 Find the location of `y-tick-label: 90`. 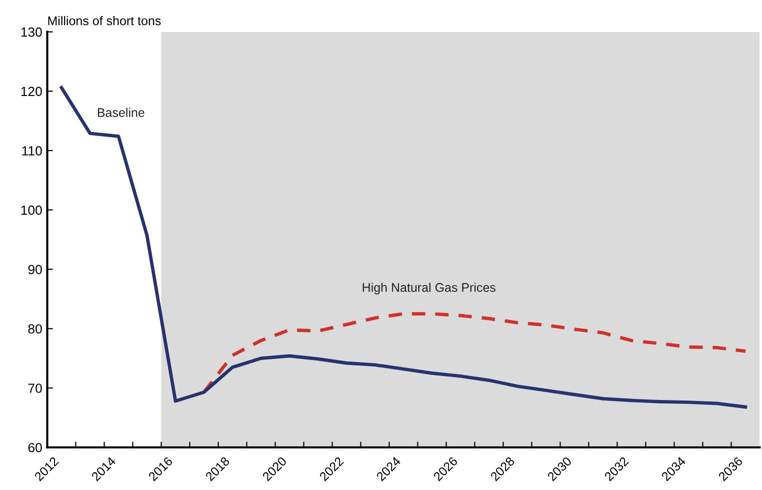

y-tick-label: 90 is located at coordinates (35, 269).